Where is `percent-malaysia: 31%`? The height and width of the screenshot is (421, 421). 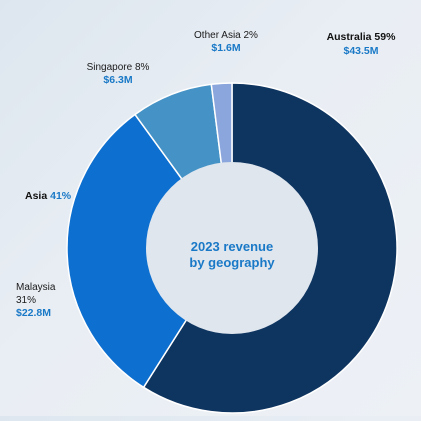 percent-malaysia: 31% is located at coordinates (26, 300).